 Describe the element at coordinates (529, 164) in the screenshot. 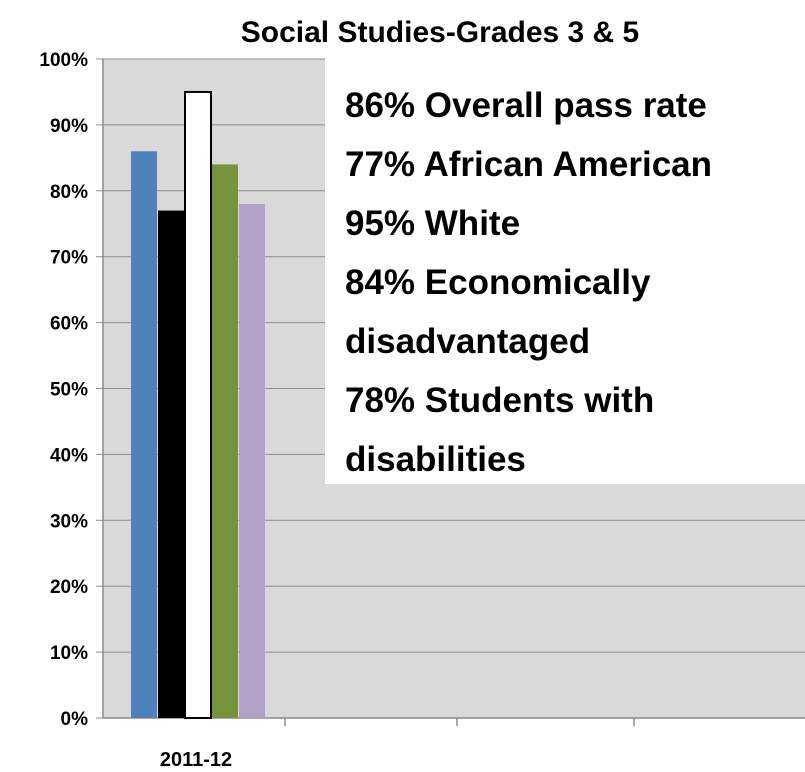

I see `annotation-line: 77% African American` at that location.